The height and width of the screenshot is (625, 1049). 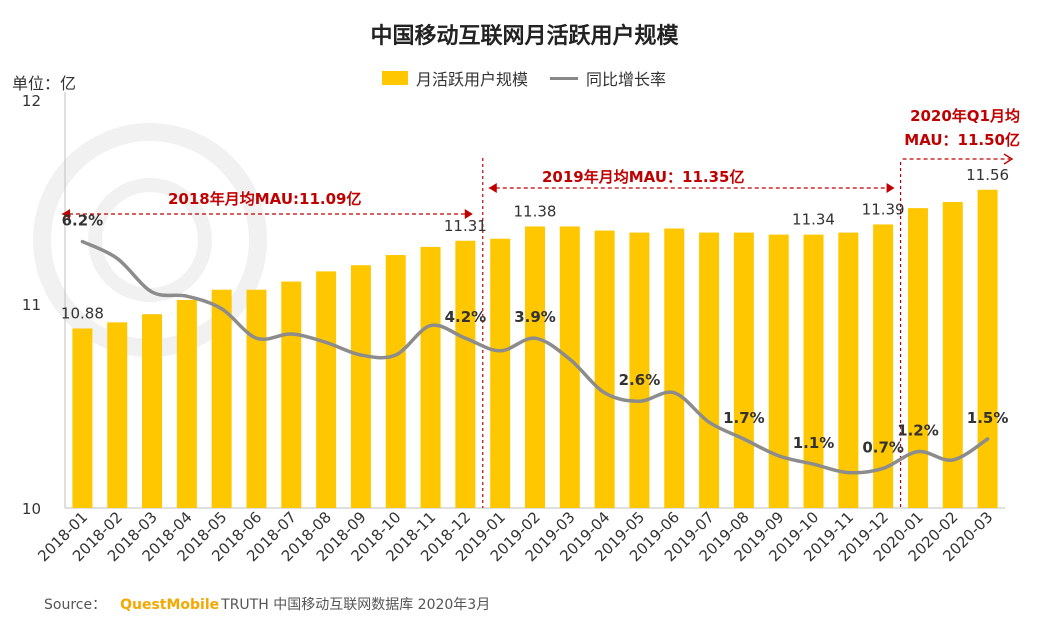 I want to click on legend: 月活跃用户规模 同比增长率, so click(x=524, y=78).